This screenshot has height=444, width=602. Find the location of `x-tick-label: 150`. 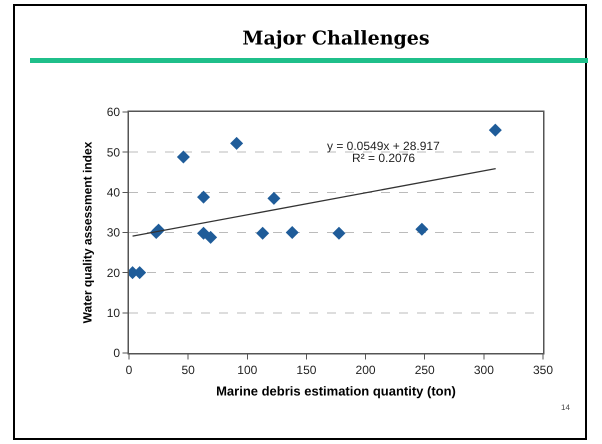

x-tick-label: 150 is located at coordinates (306, 369).